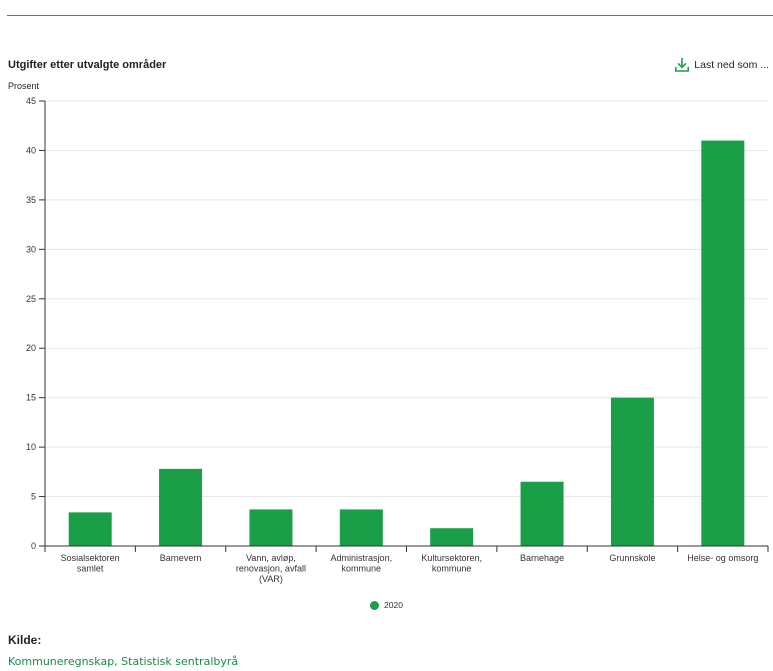  What do you see at coordinates (362, 558) in the screenshot?
I see `x-tick-label-line: Administrasjon,` at bounding box center [362, 558].